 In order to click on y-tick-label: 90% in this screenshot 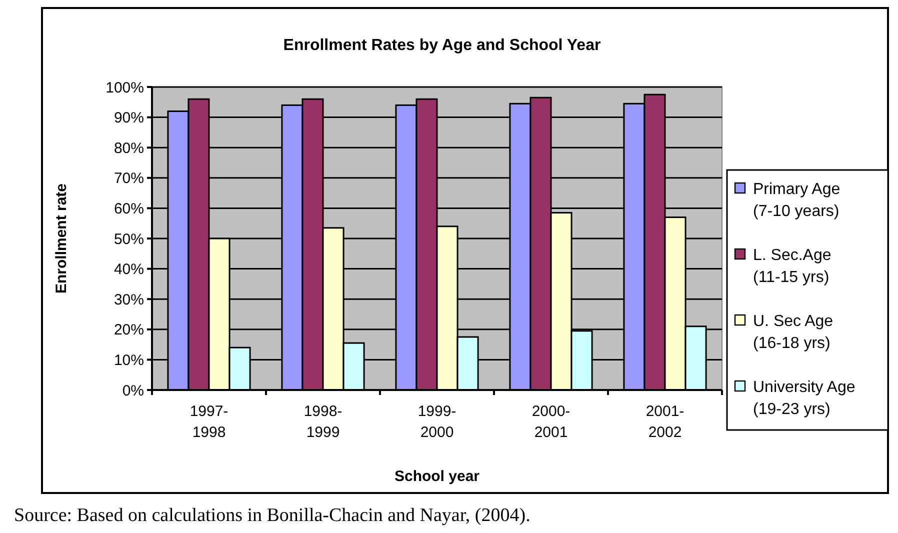, I will do `click(129, 118)`.